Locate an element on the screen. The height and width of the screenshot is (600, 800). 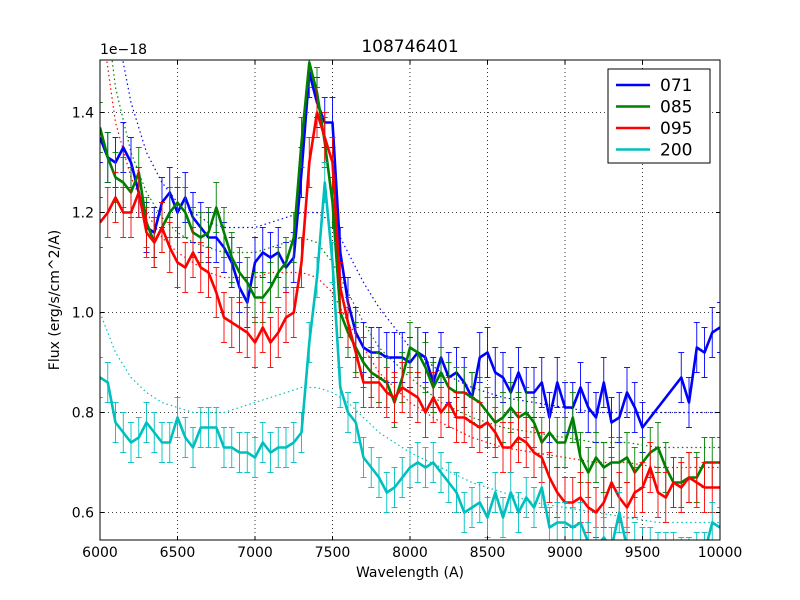
legend-box is located at coordinates (659, 116).